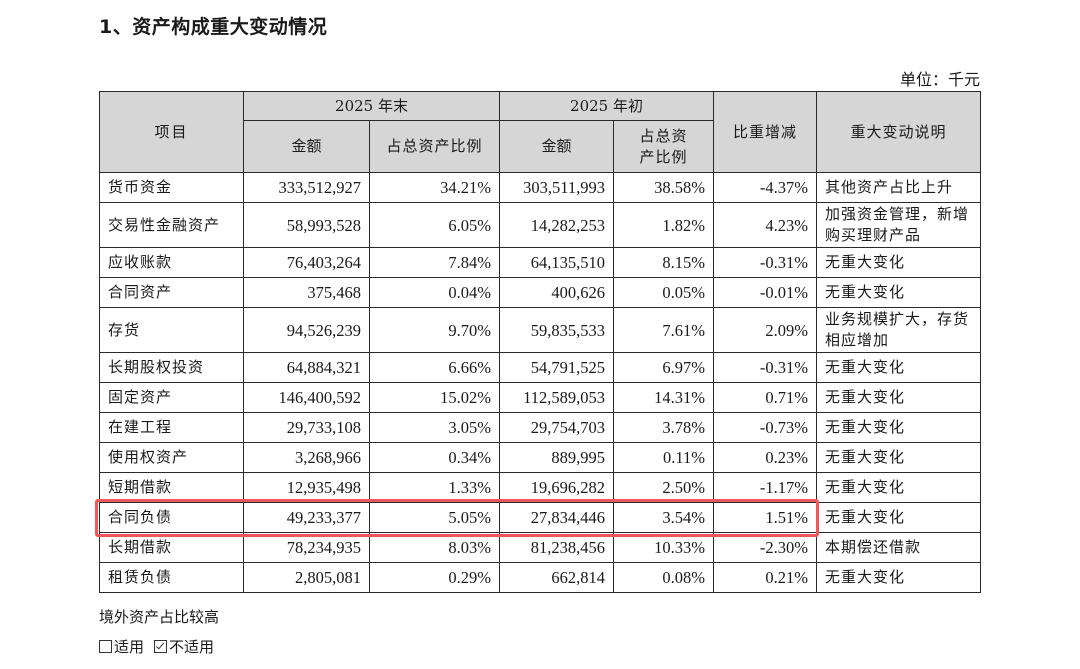  Describe the element at coordinates (765, 187) in the screenshot. I see `row-change: -4.37%` at that location.